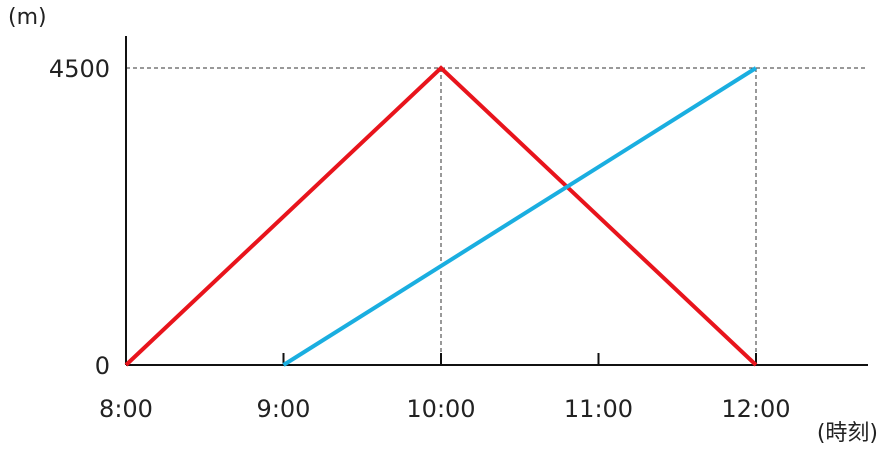 This screenshot has height=449, width=884. Describe the element at coordinates (441, 359) in the screenshot. I see `tick-marks` at that location.